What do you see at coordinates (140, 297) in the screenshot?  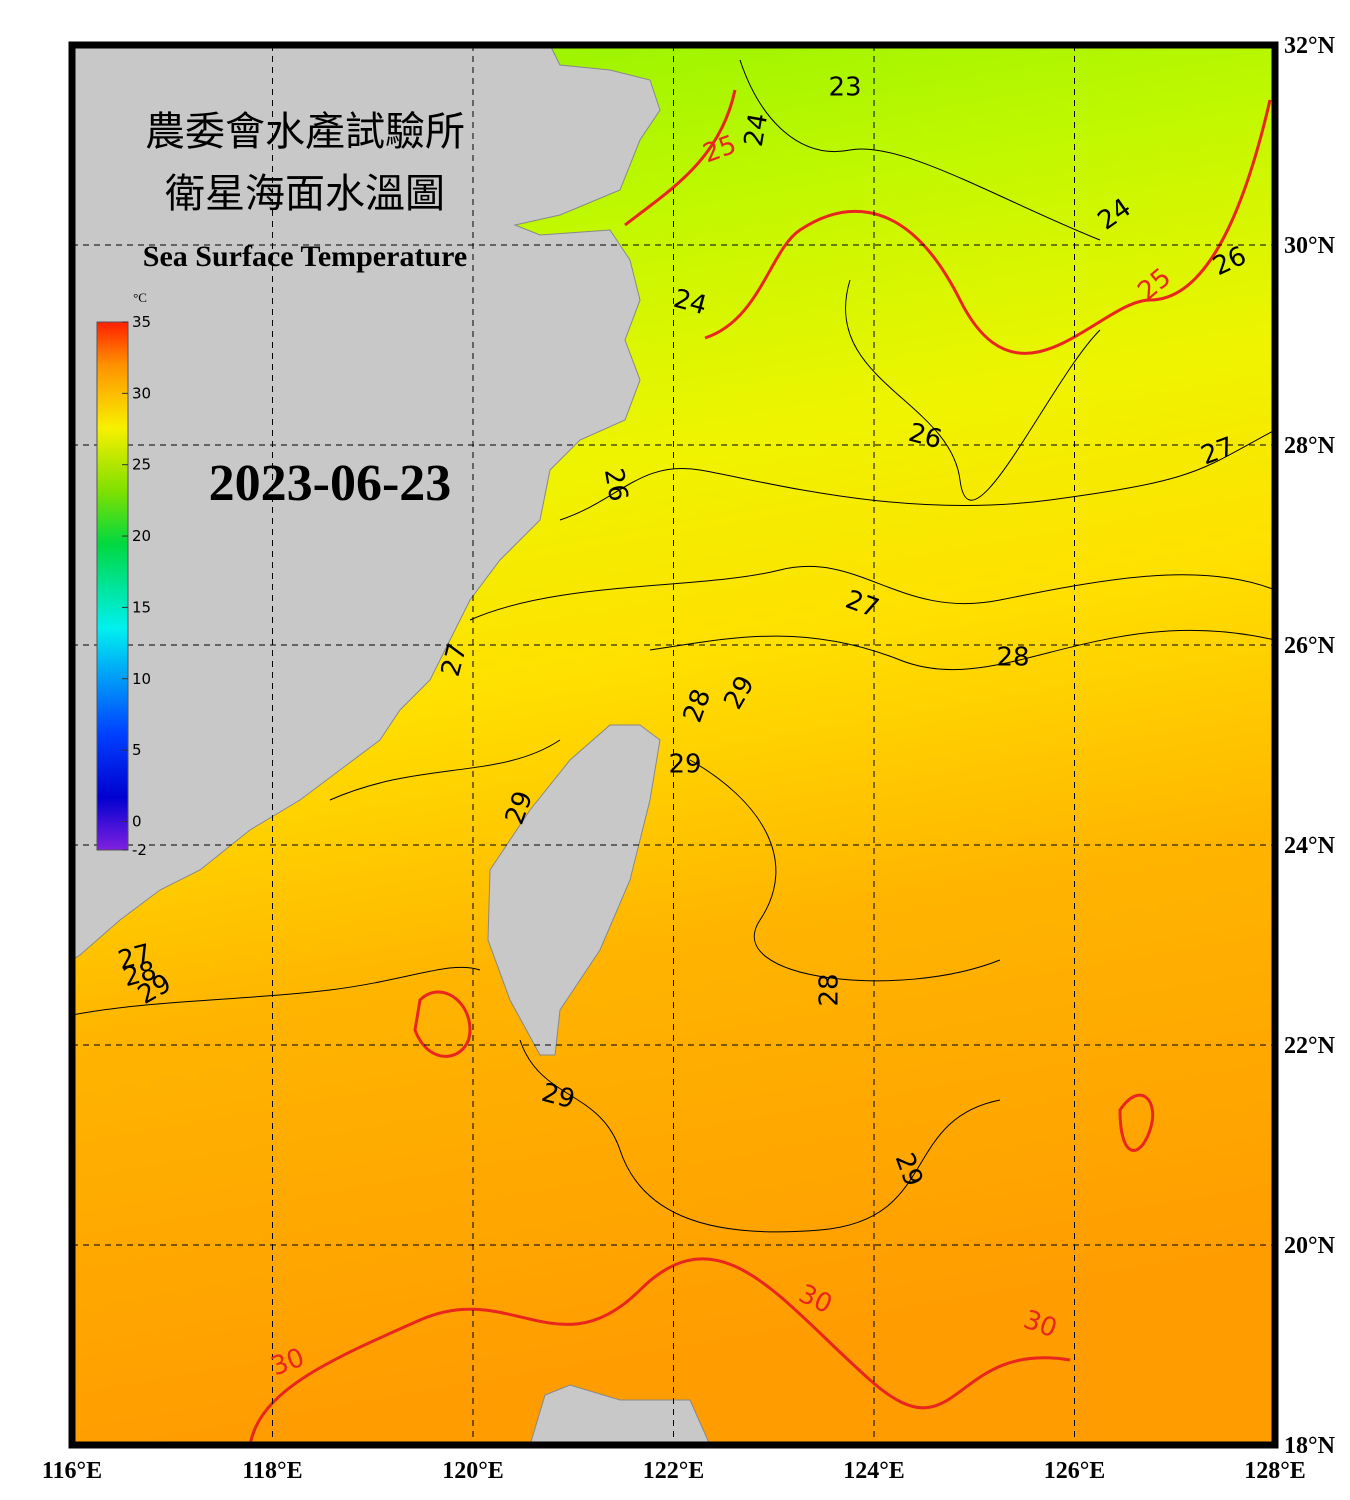 I see `colorbar-unit: °C` at bounding box center [140, 297].